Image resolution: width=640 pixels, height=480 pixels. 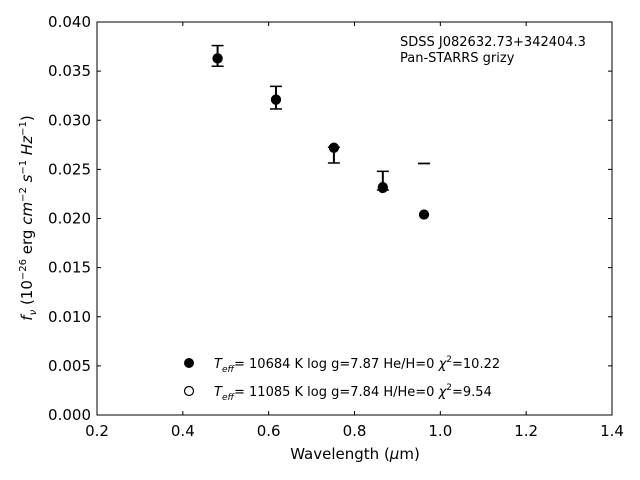 What do you see at coordinates (28, 217) in the screenshot?
I see `y-axis-label: fν (10−26 erg cm−2 s−1 Hz−1)` at bounding box center [28, 217].